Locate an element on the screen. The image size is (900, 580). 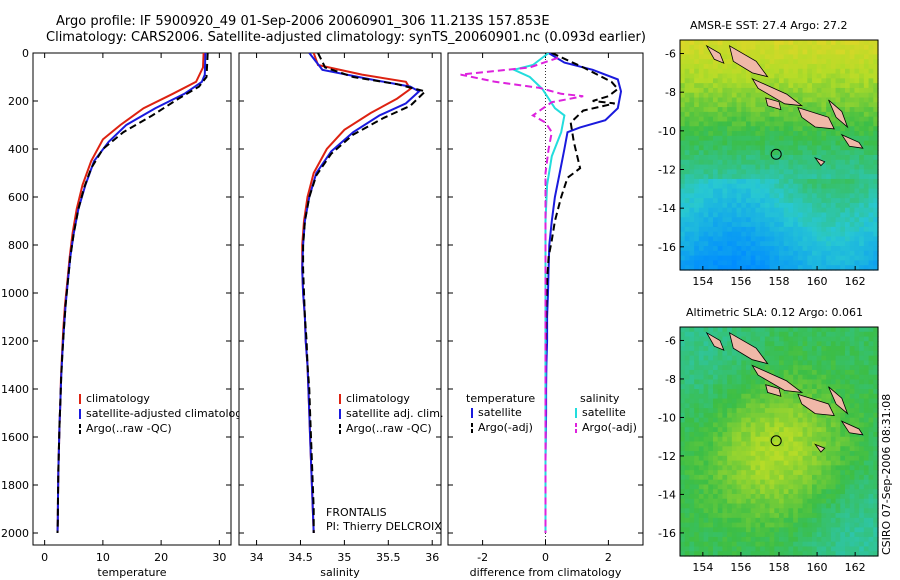
argo-profile-marker is located at coordinates (776, 441).